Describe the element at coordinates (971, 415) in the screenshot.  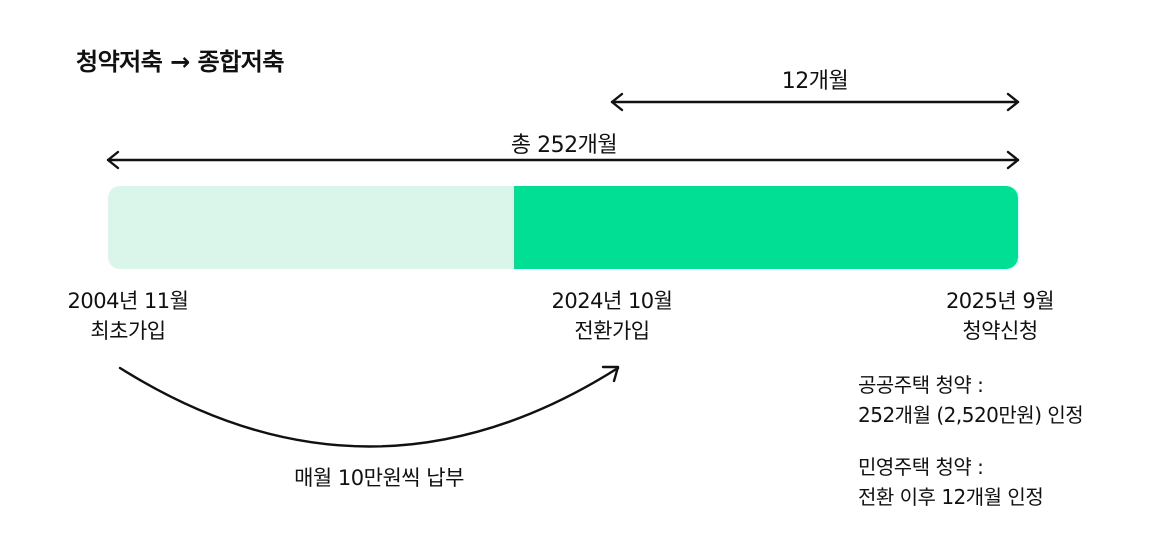
I see `note-detail: 252개월 (2,520만원) 인정` at that location.